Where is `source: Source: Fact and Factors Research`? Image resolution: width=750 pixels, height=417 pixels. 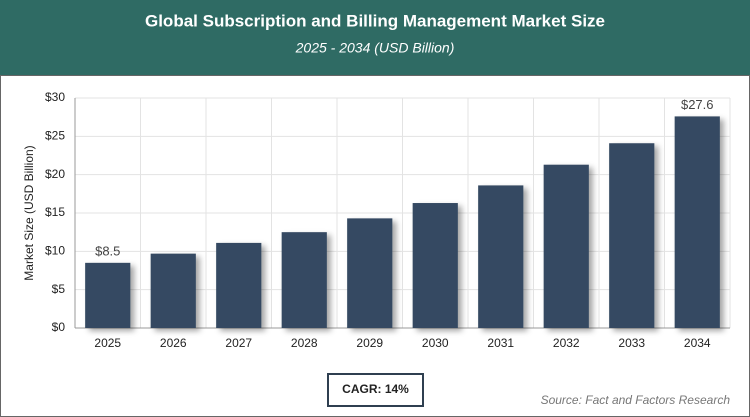 source: Source: Fact and Factors Research is located at coordinates (636, 400).